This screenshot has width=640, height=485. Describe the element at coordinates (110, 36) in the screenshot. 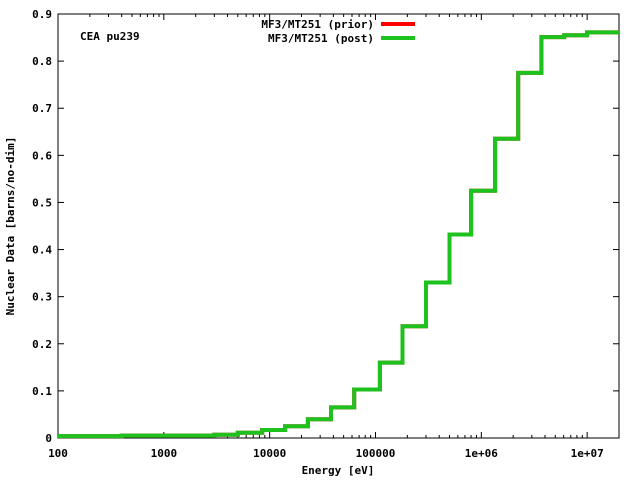

I see `annotation-label: CEA pu239` at that location.